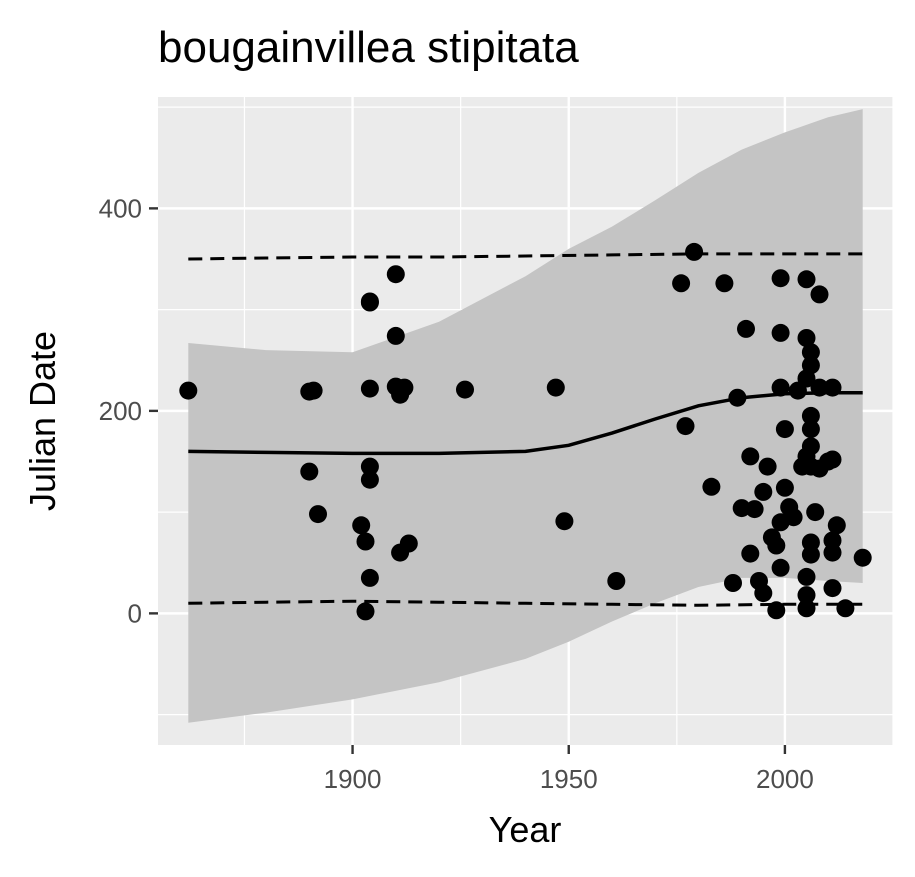 Image resolution: width=915 pixels, height=877 pixels. I want to click on y-tick-label-1: 200, so click(120, 411).